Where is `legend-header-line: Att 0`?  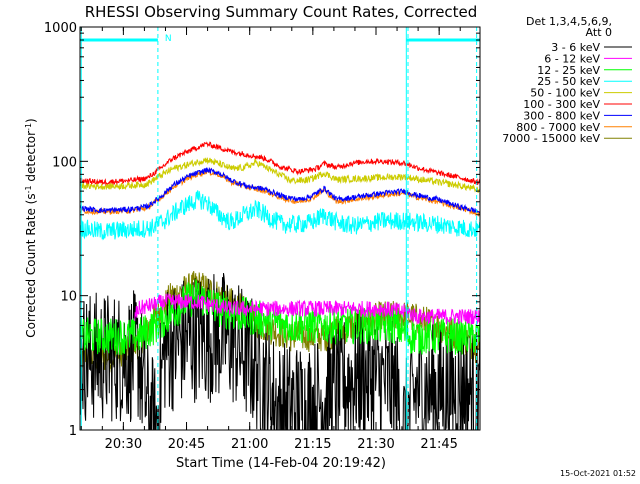
legend-header-line: Att 0 is located at coordinates (599, 32).